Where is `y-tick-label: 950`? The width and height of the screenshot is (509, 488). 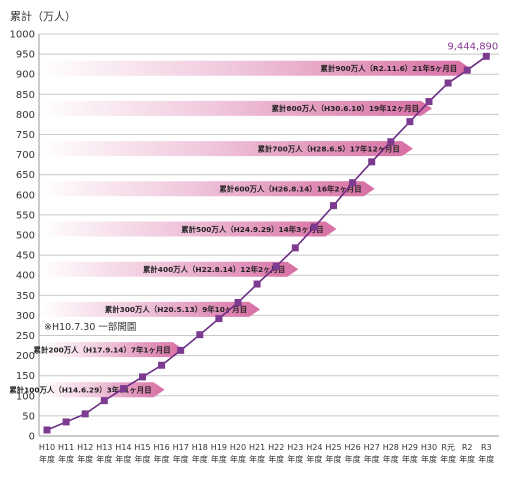 y-tick-label: 950 is located at coordinates (25, 55).